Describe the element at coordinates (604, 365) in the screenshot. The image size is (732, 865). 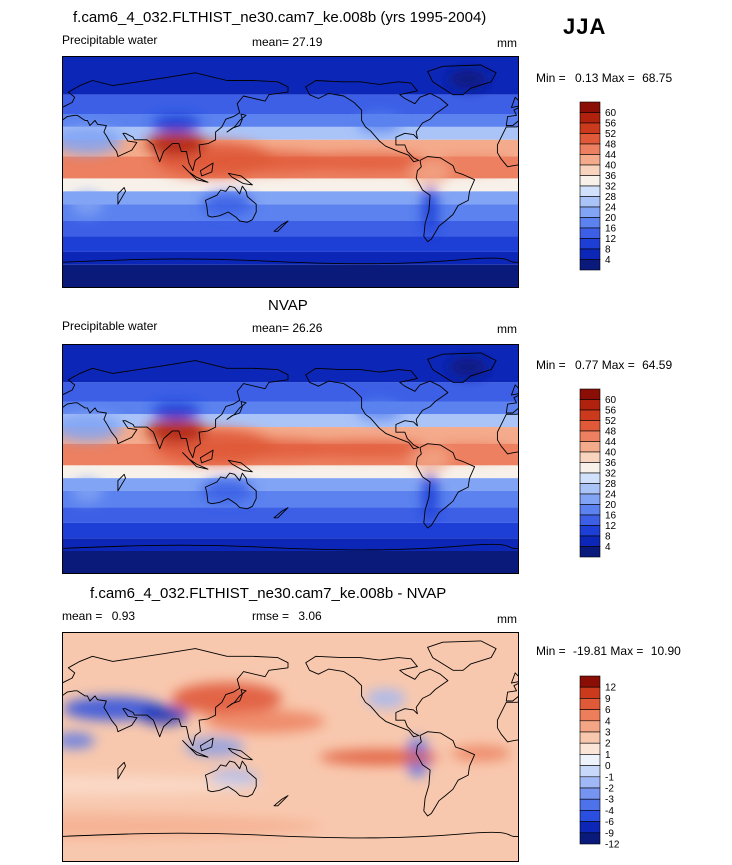
I see `panel2-minmax: Min = 0.77 Max = 64.59` at that location.